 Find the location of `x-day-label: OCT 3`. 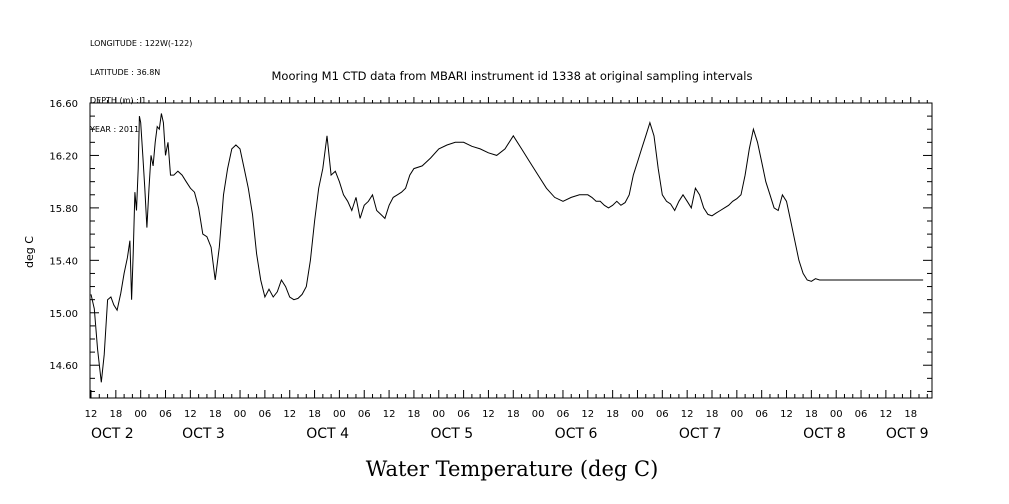

x-day-label: OCT 3 is located at coordinates (203, 434).